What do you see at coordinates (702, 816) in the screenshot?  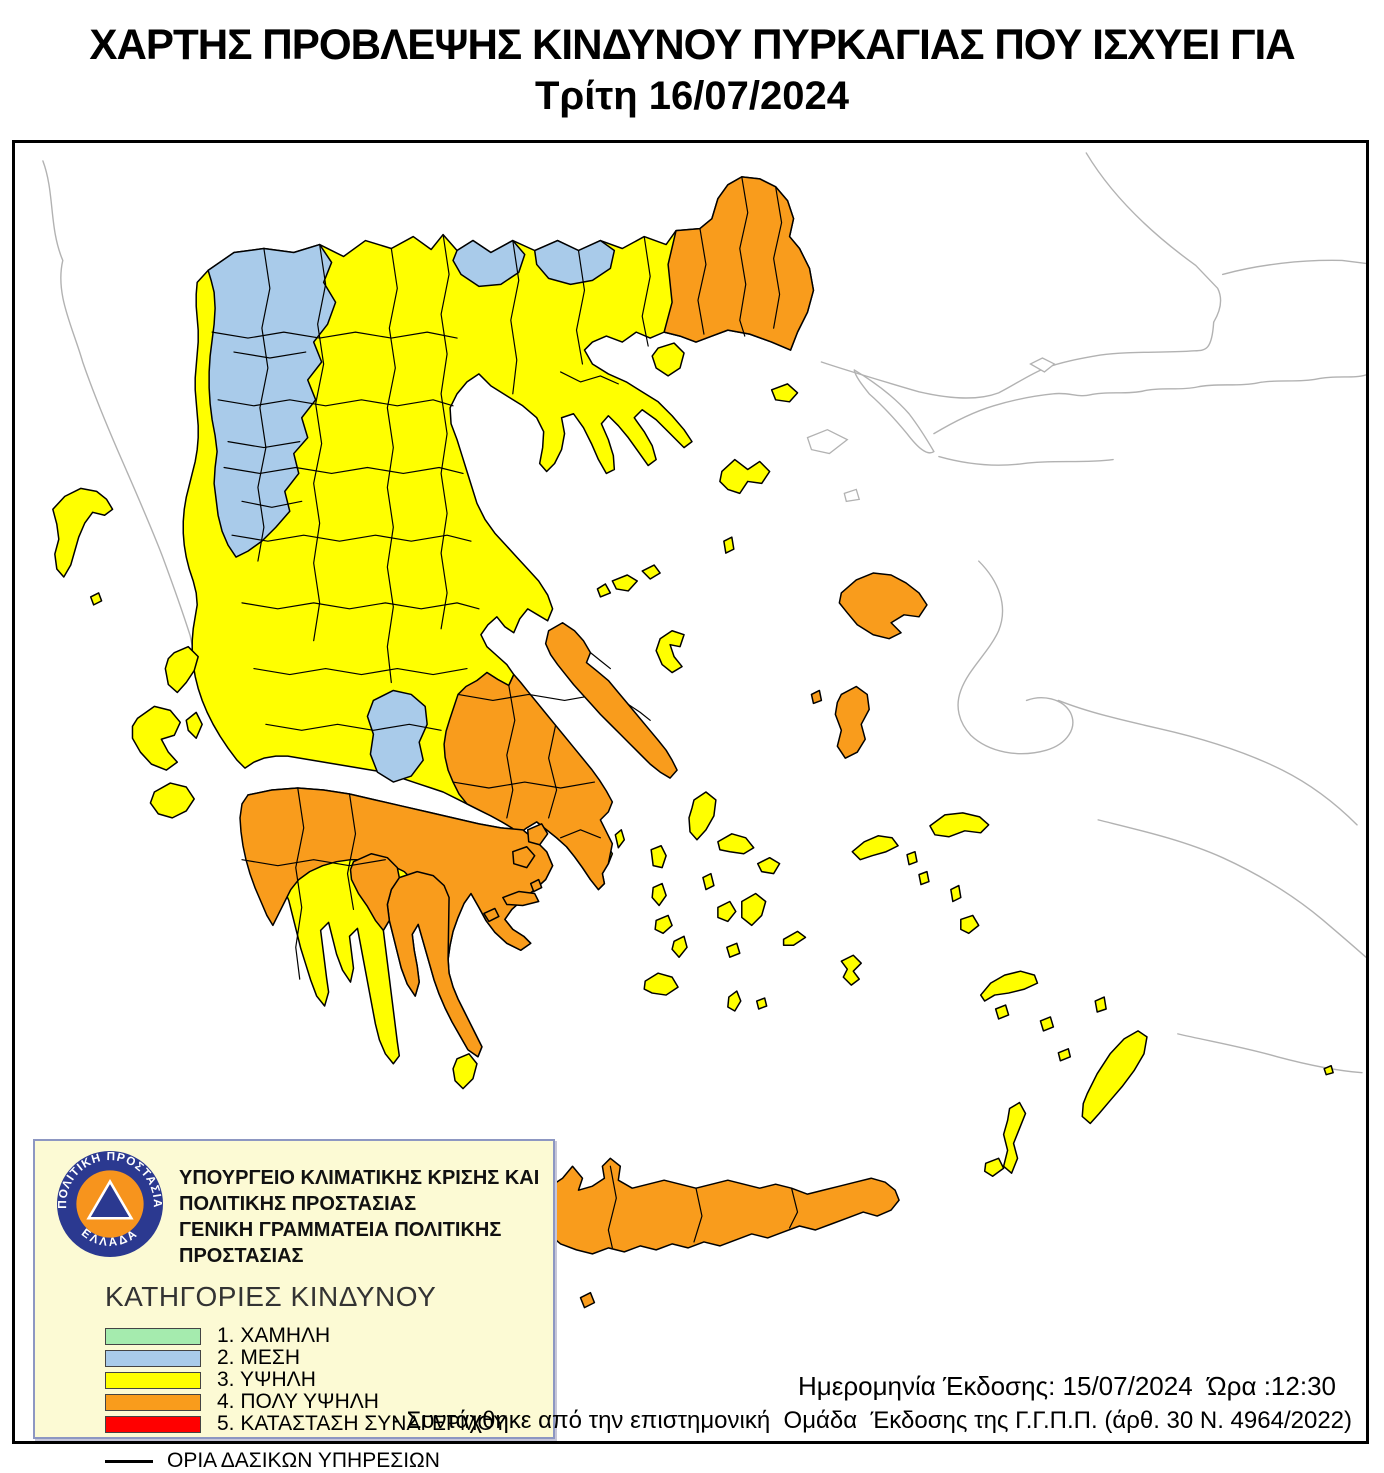 I see `island-andros` at bounding box center [702, 816].